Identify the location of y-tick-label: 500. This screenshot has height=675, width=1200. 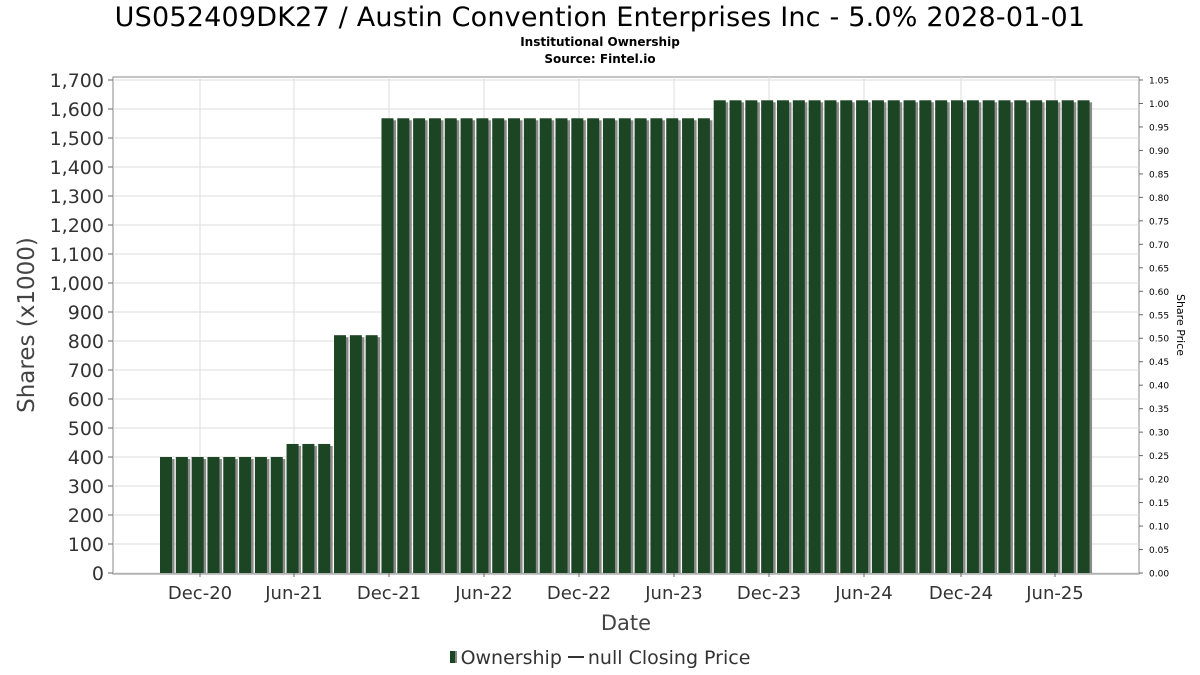
(86, 429).